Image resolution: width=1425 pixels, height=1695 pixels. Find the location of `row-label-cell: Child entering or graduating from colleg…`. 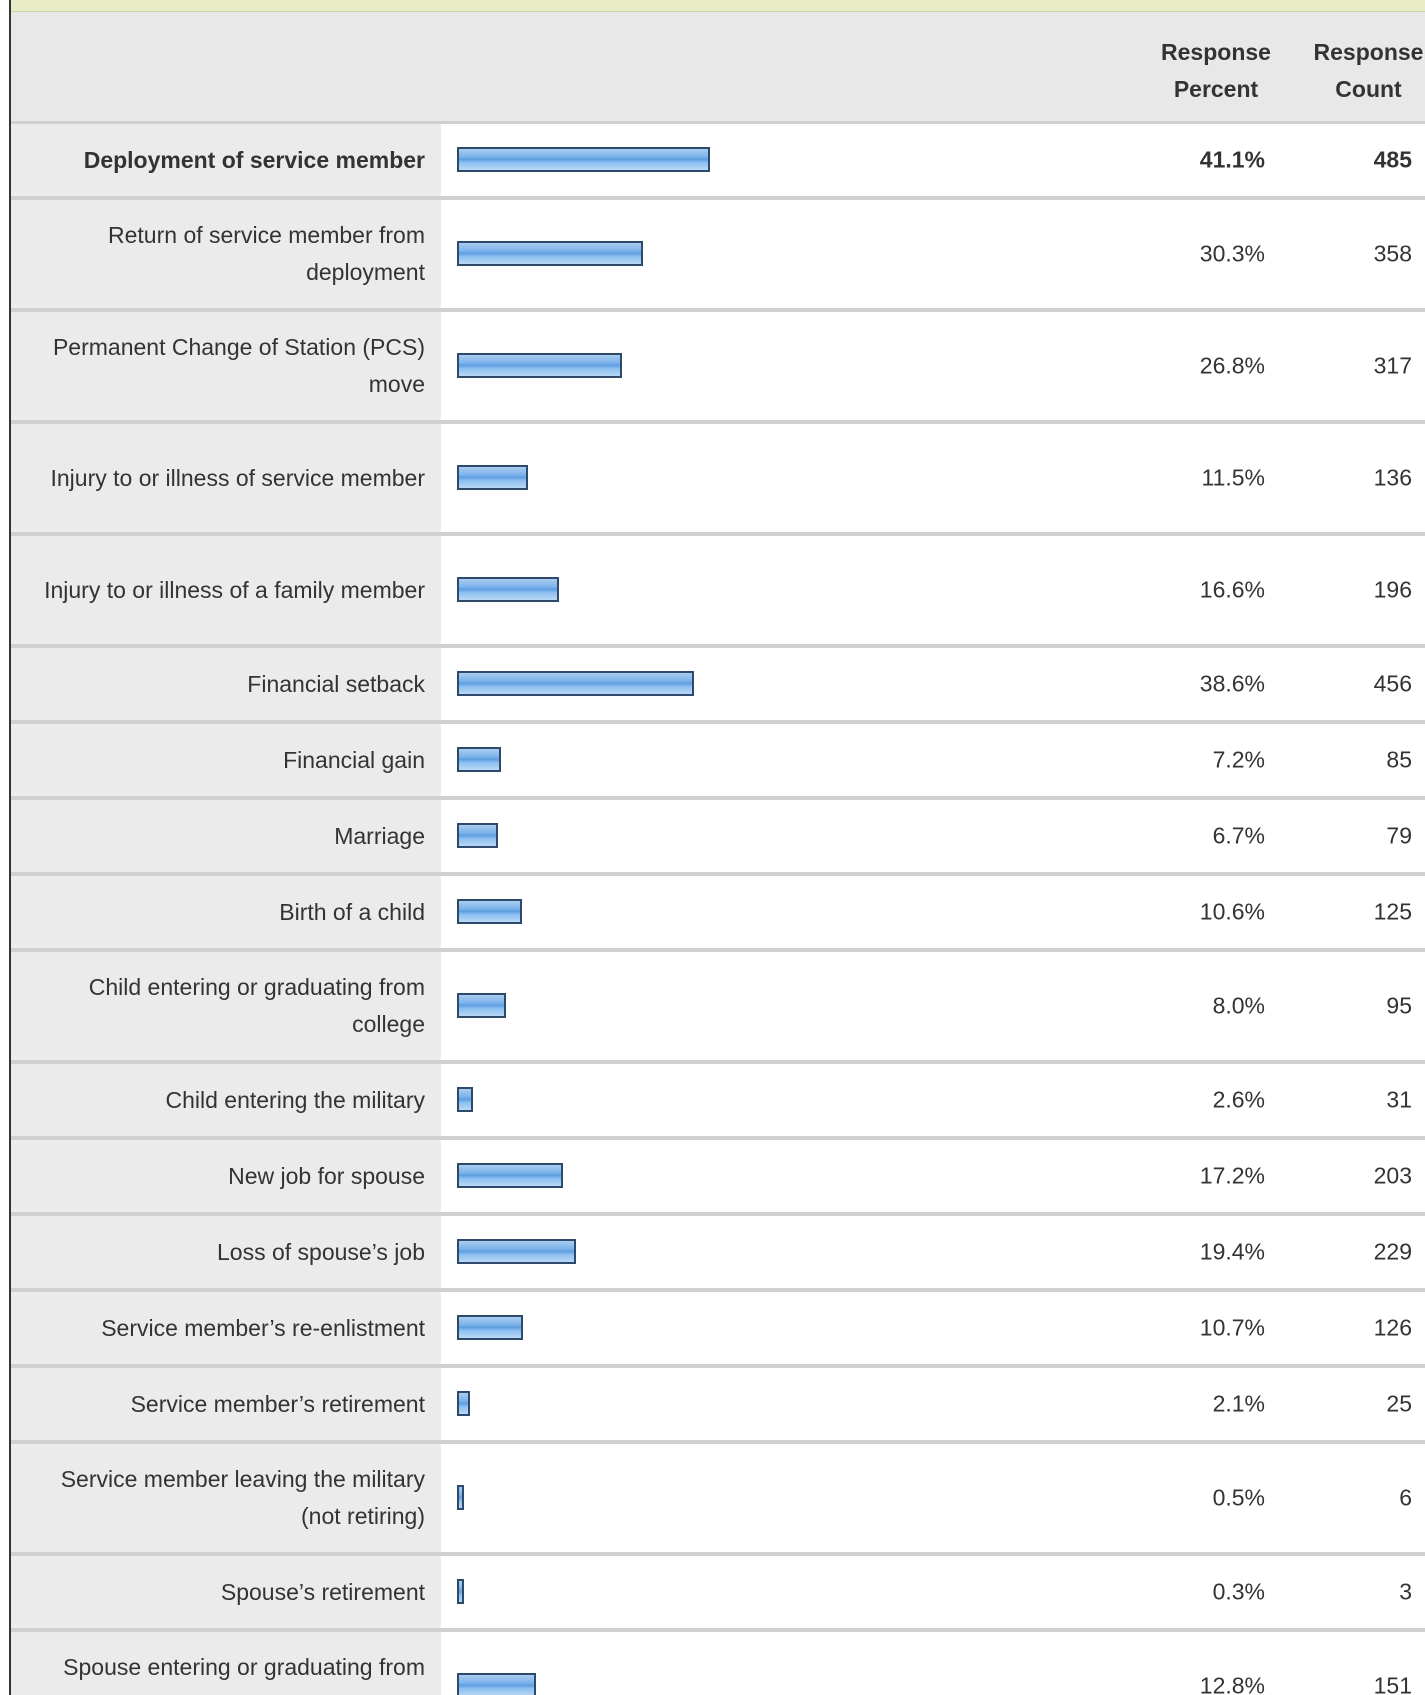

row-label-cell: Child entering or graduating from colleg… is located at coordinates (226, 1006).